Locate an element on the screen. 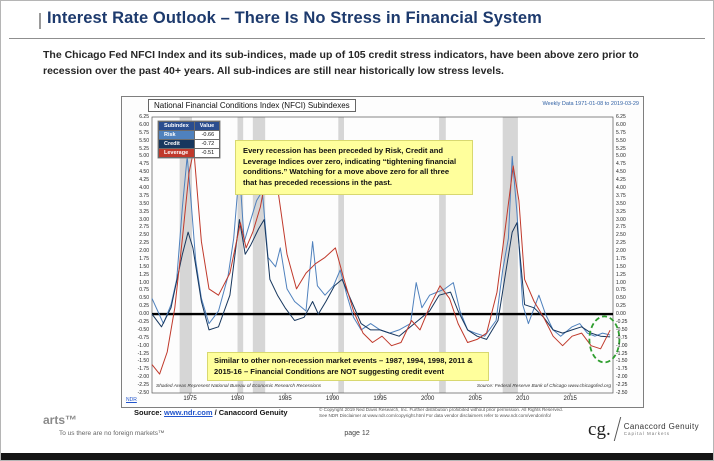 This screenshot has width=714, height=461. legend-row-risk: Risk -0.66 is located at coordinates (189, 135).